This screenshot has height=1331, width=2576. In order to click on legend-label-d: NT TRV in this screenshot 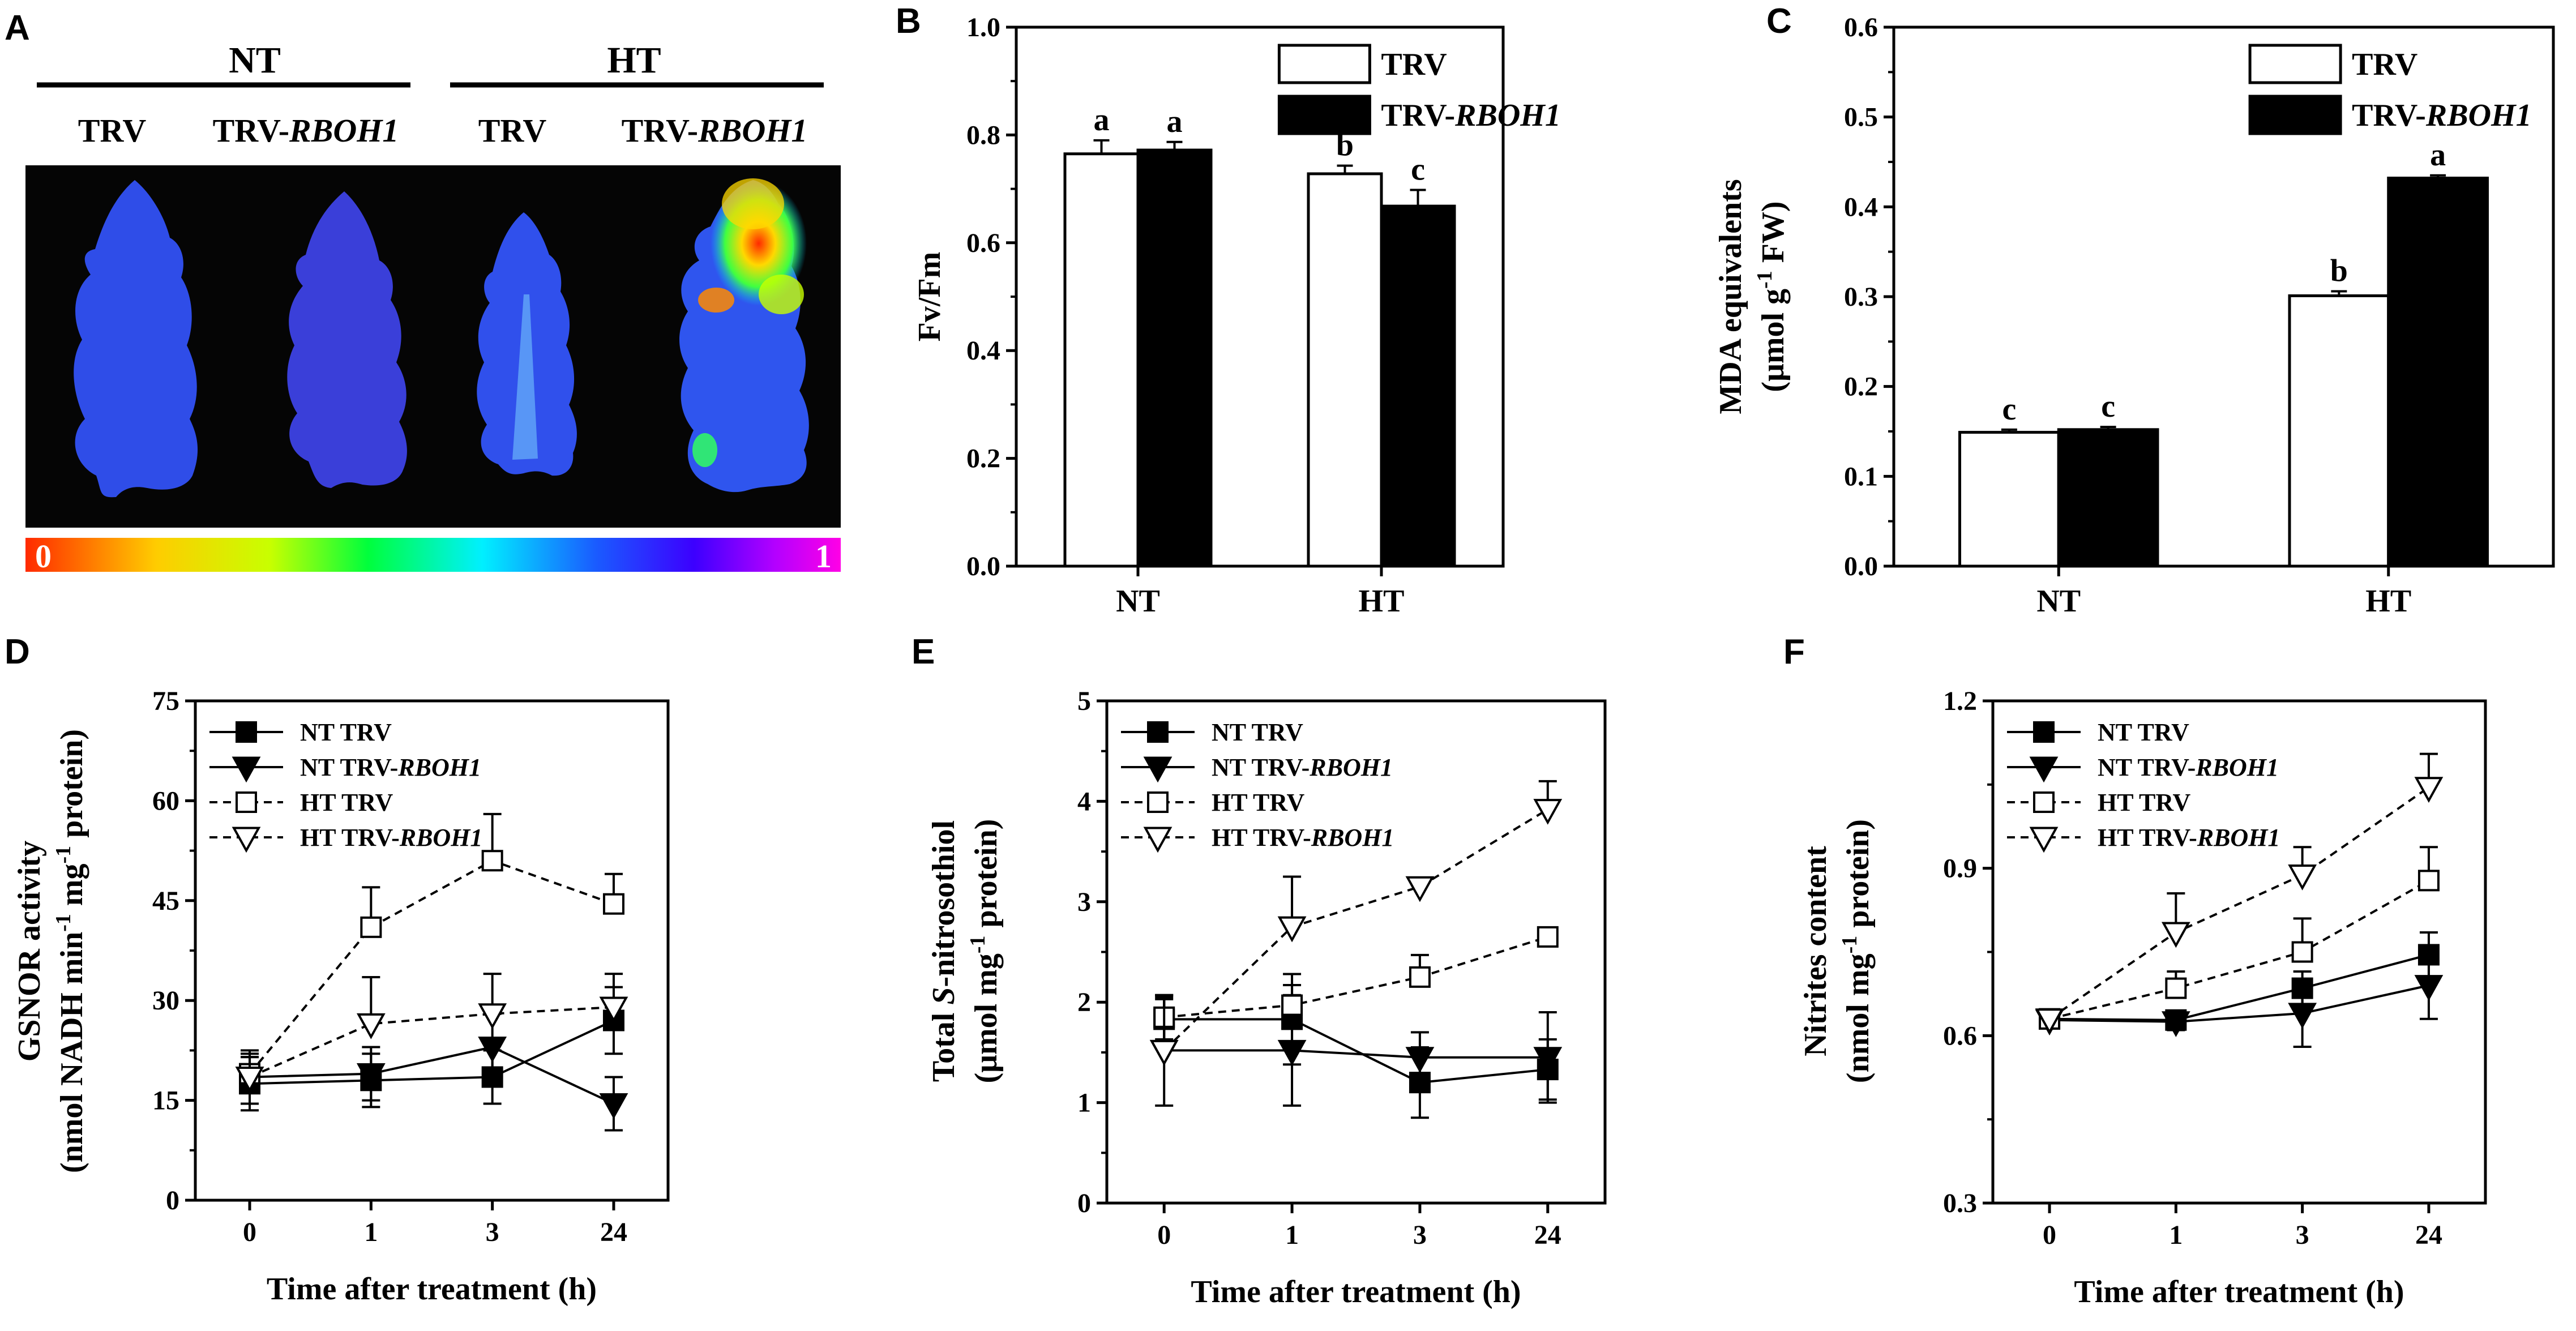, I will do `click(346, 732)`.